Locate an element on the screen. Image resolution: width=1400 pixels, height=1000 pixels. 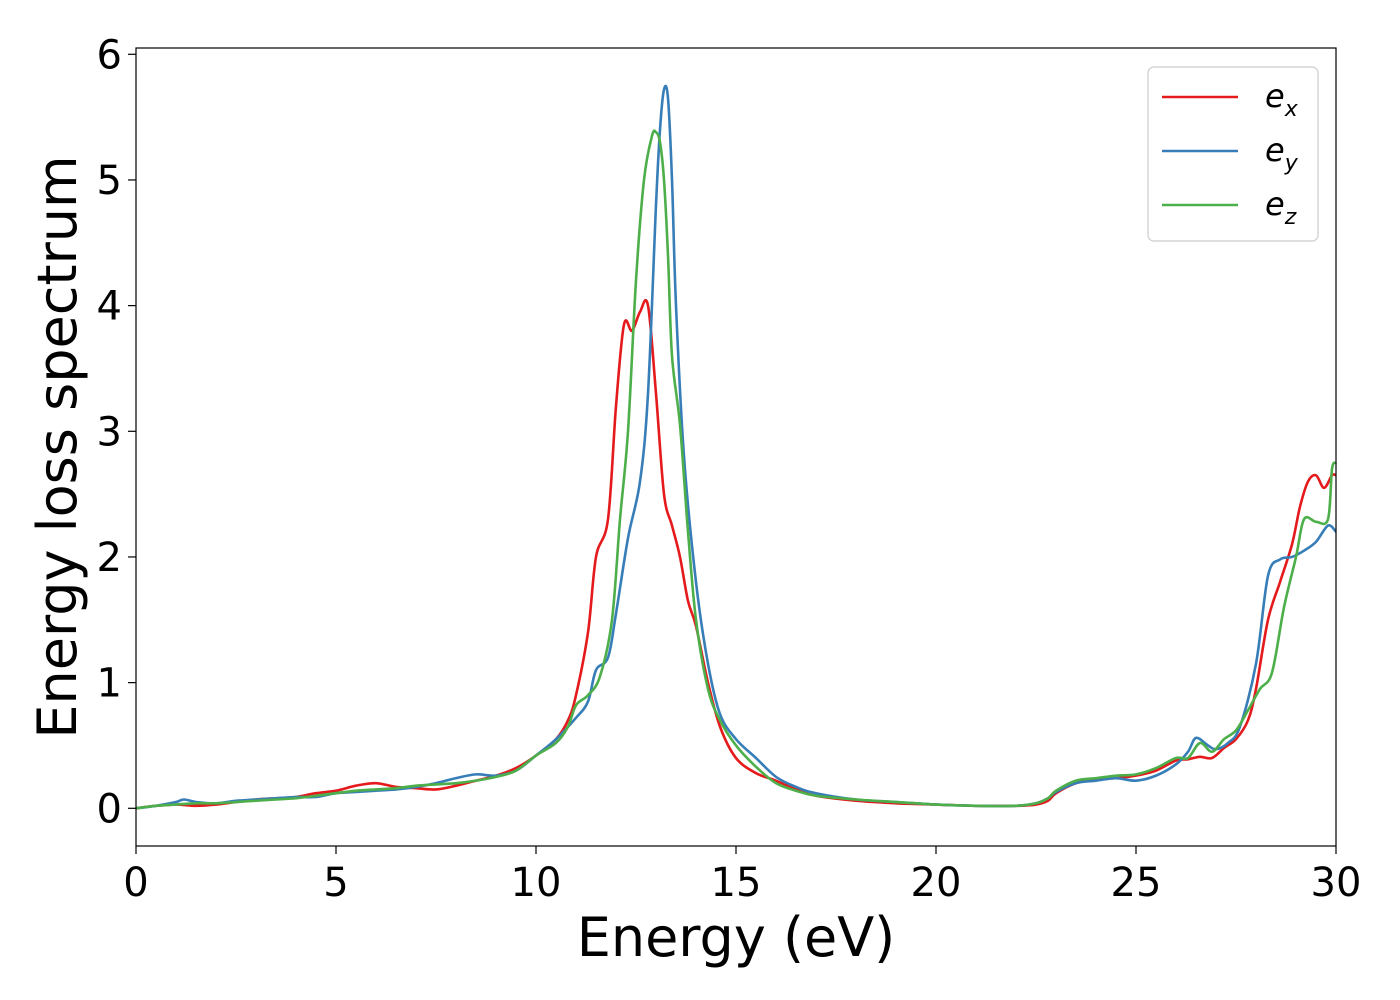
x-tick-label: 5 is located at coordinates (335, 883).